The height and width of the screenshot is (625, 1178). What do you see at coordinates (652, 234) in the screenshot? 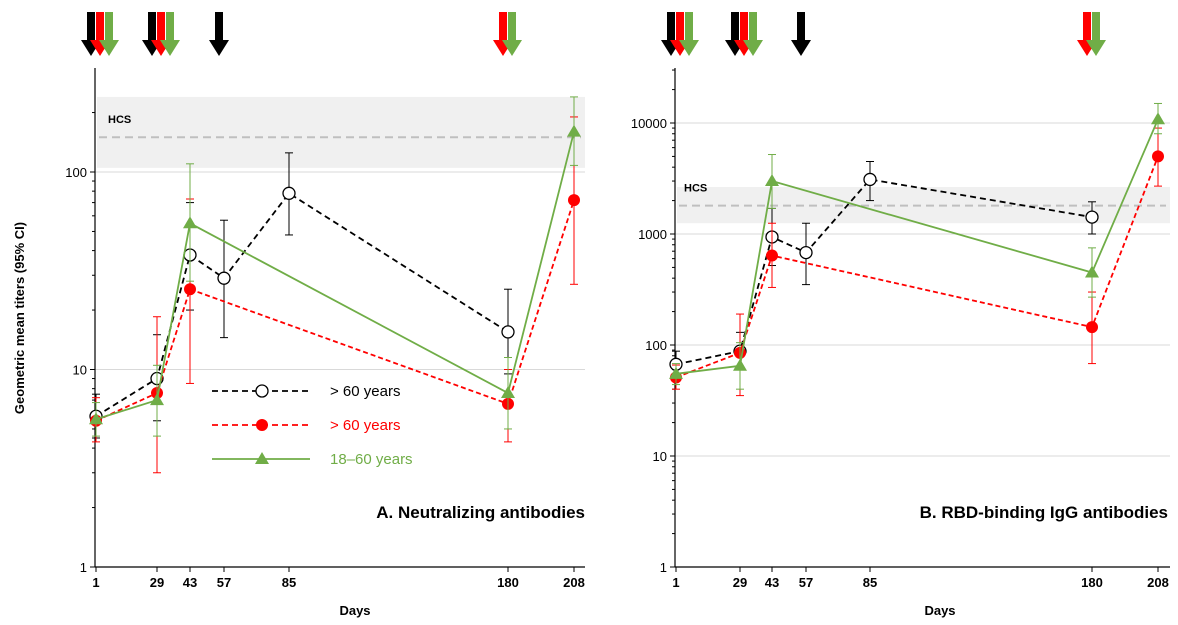
I see `y-tick-label: 1000` at bounding box center [652, 234].